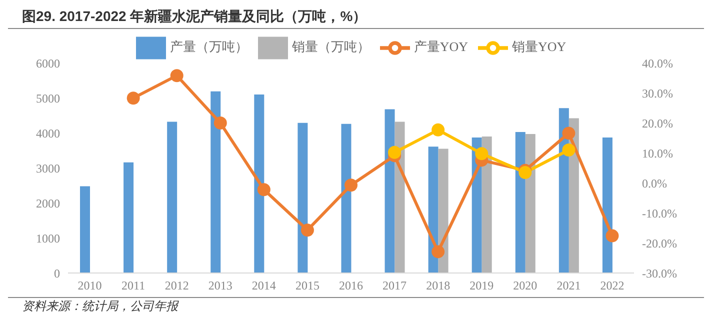 This screenshot has width=712, height=320. Describe the element at coordinates (356, 306) in the screenshot. I see `text: 资料来源：统计局，公司年报` at that location.